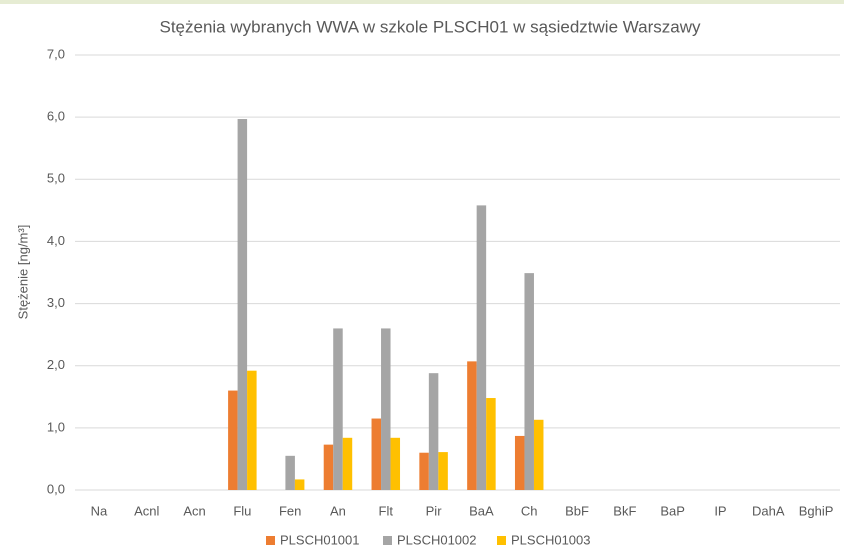 This screenshot has height=559, width=844. I want to click on top-border, so click(422, 2).